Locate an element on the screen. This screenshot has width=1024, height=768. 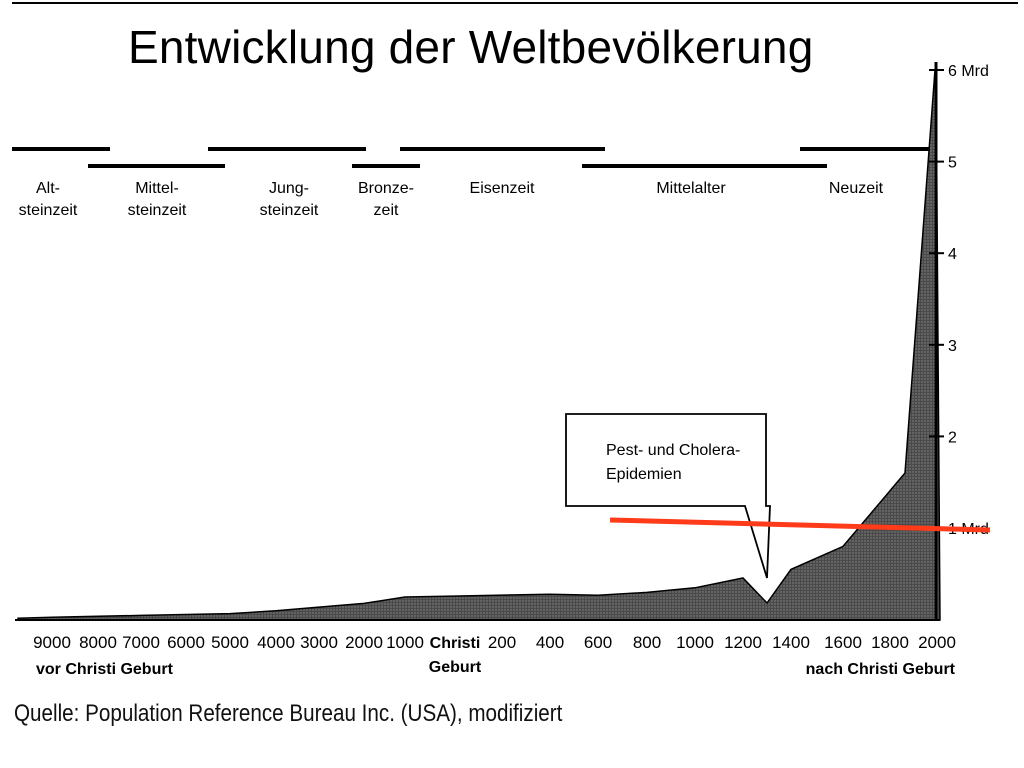
period-label: Eisenzeit is located at coordinates (502, 188).